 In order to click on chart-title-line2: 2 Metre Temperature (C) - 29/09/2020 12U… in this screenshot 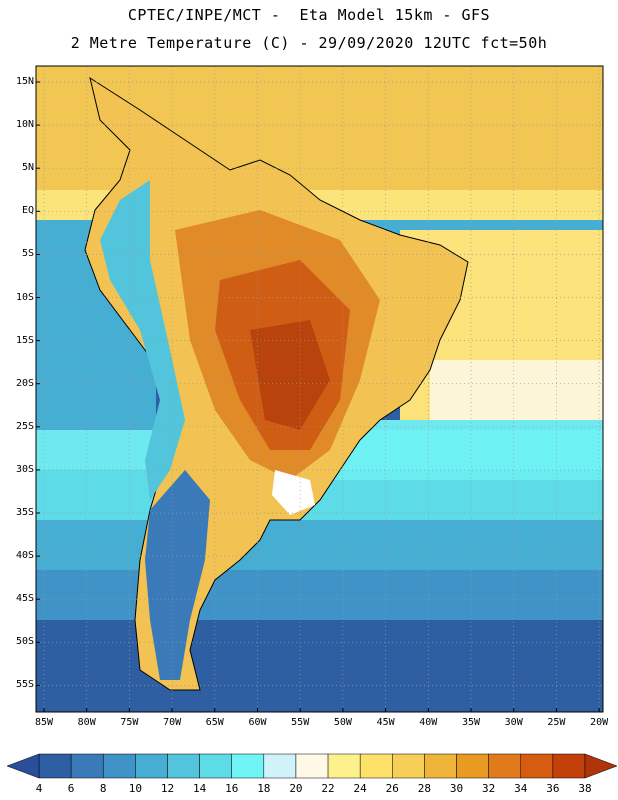, I will do `click(309, 43)`.